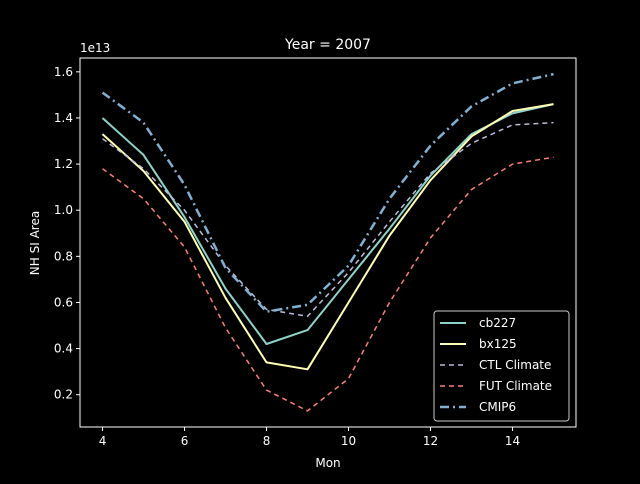 The width and height of the screenshot is (640, 484). I want to click on y-tick-label: 0.2, so click(63, 395).